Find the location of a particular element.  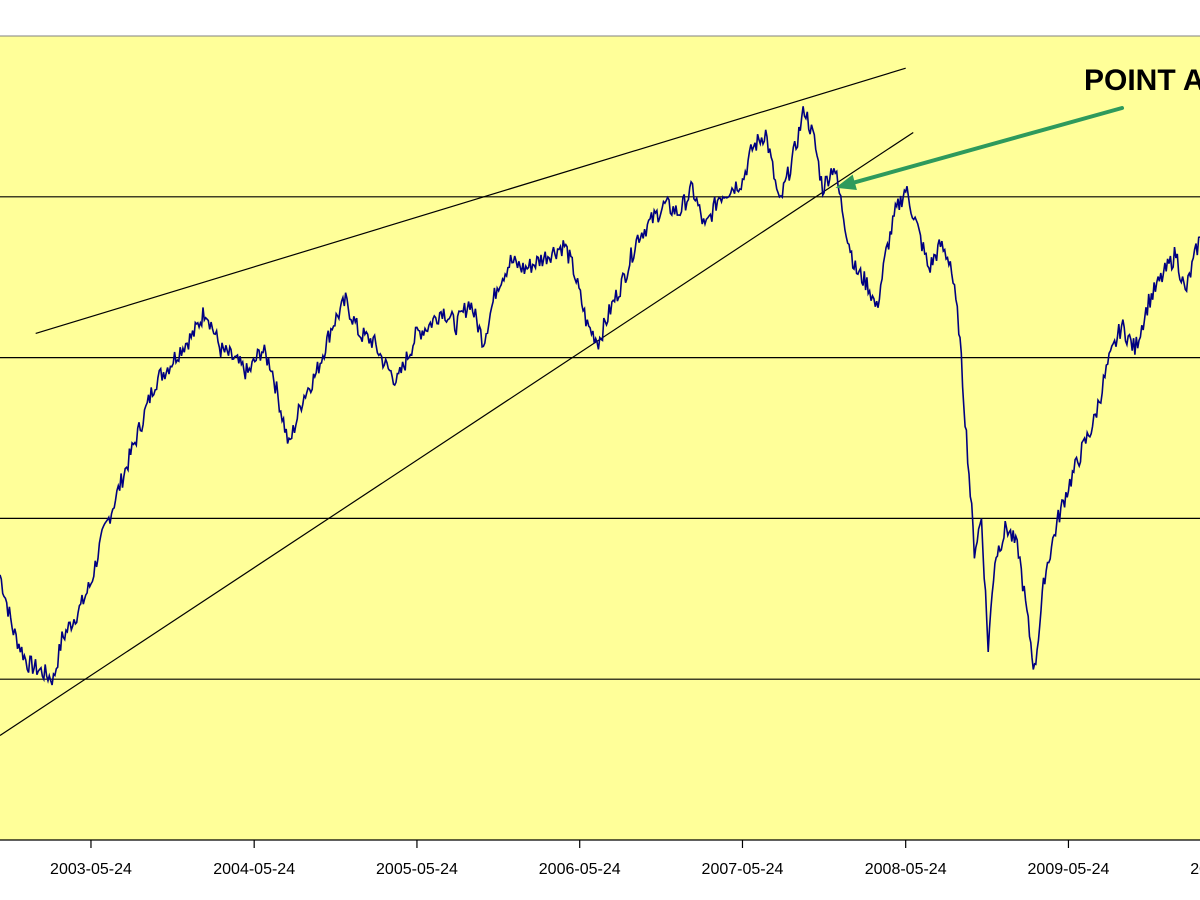

x-tick-label-6: 2008-05-24 is located at coordinates (906, 869).